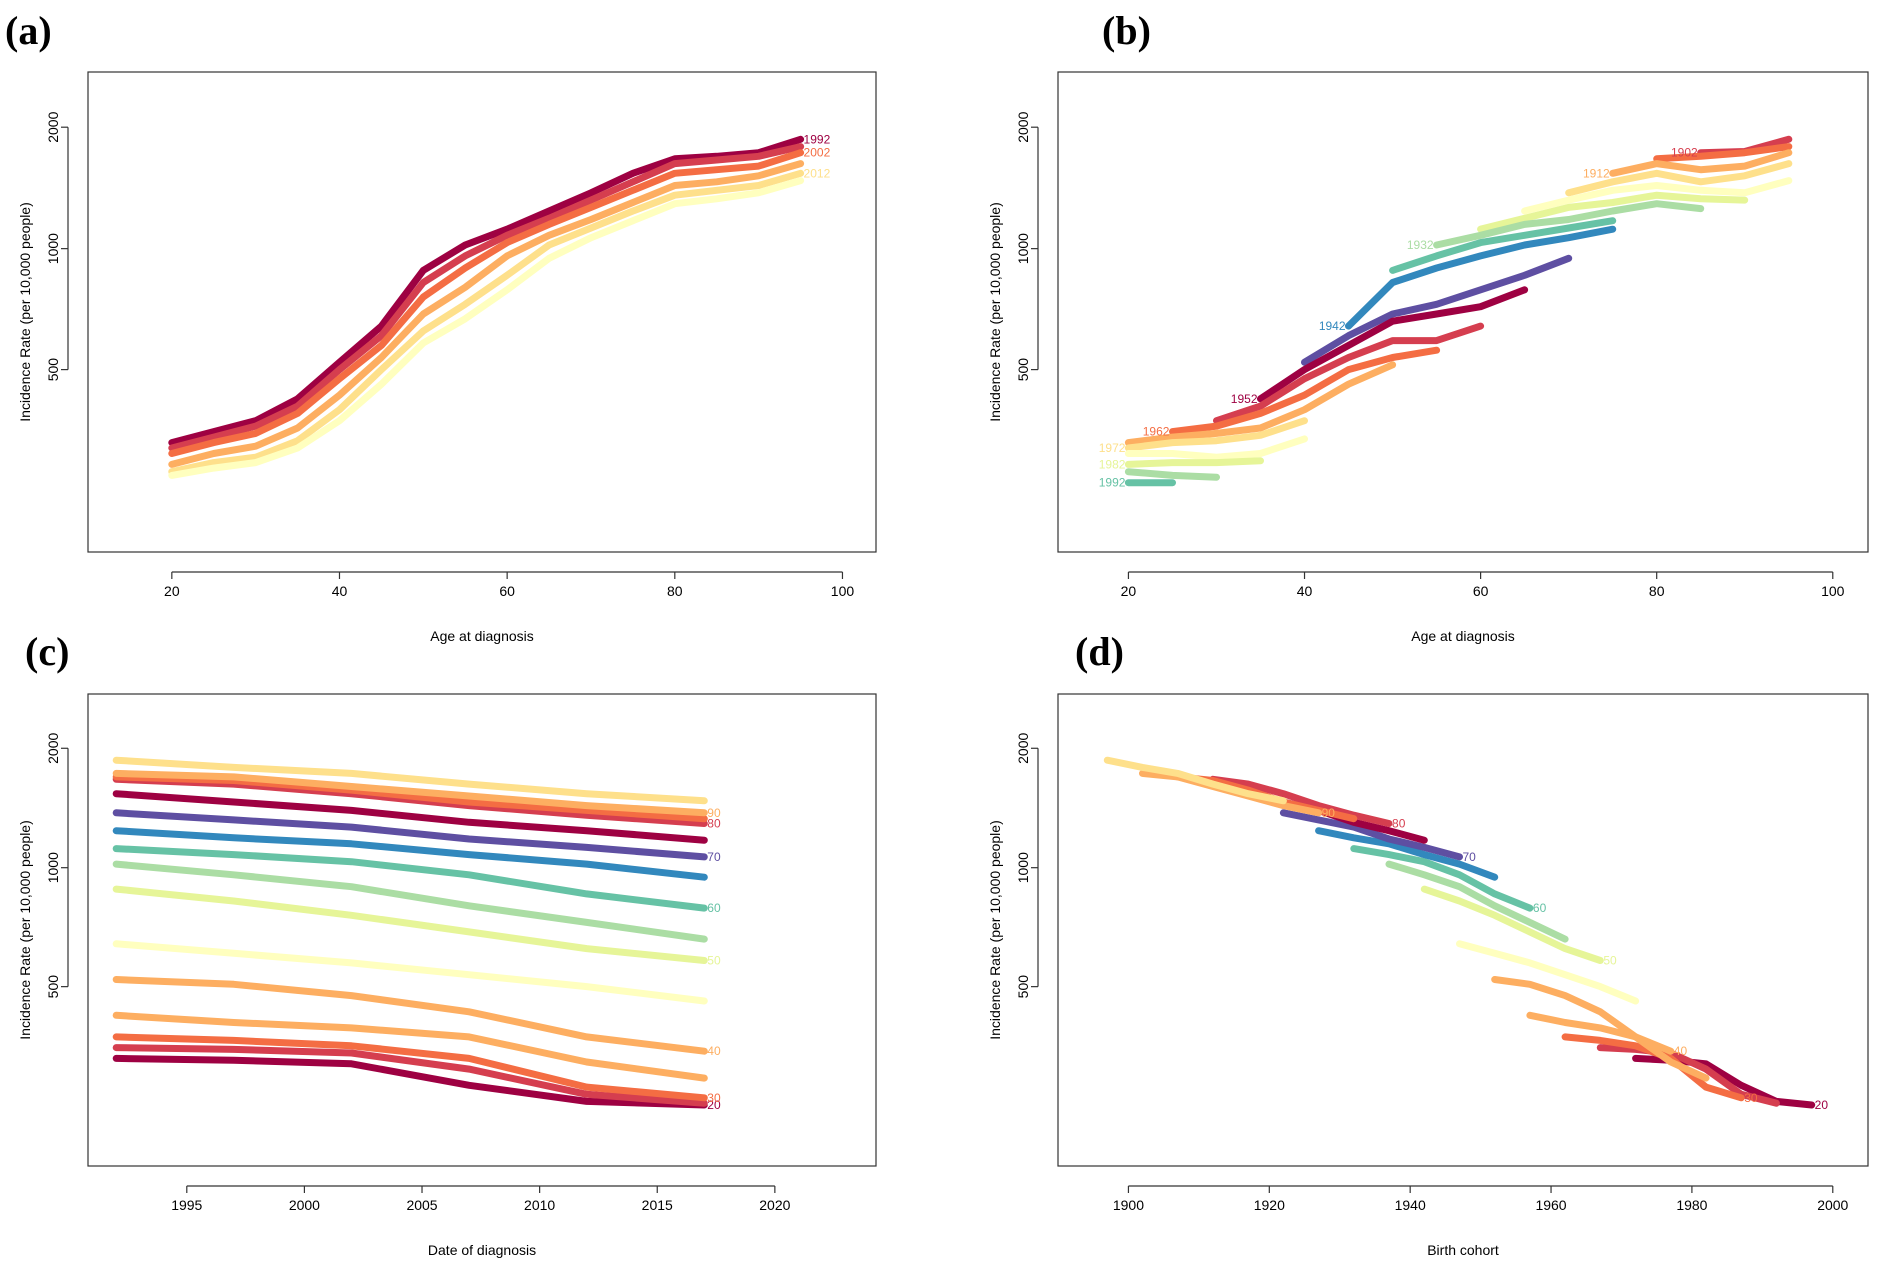 Image resolution: width=1891 pixels, height=1264 pixels. I want to click on series-line-1972, so click(1216, 434).